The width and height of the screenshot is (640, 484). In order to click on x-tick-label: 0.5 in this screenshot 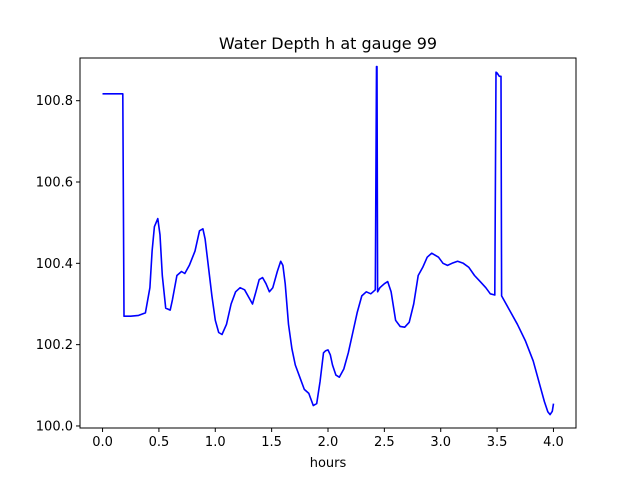, I will do `click(159, 442)`.